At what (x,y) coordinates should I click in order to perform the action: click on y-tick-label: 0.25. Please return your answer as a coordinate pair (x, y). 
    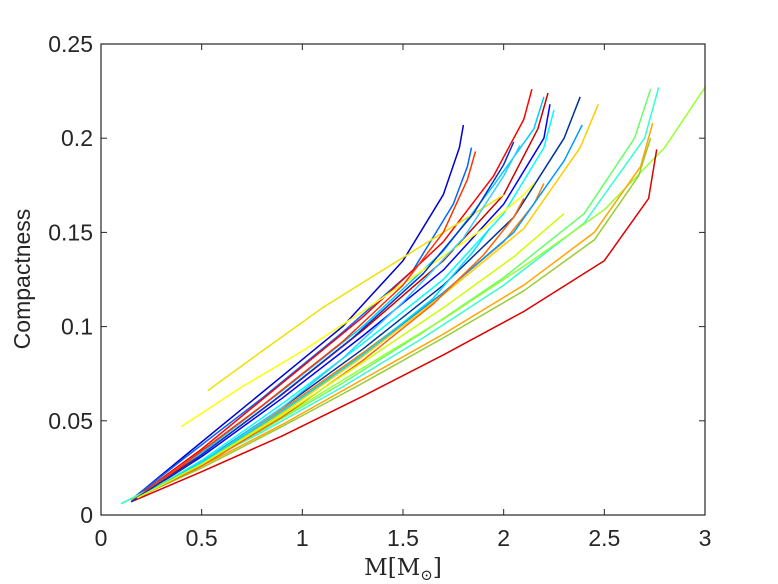
    Looking at the image, I should click on (70, 44).